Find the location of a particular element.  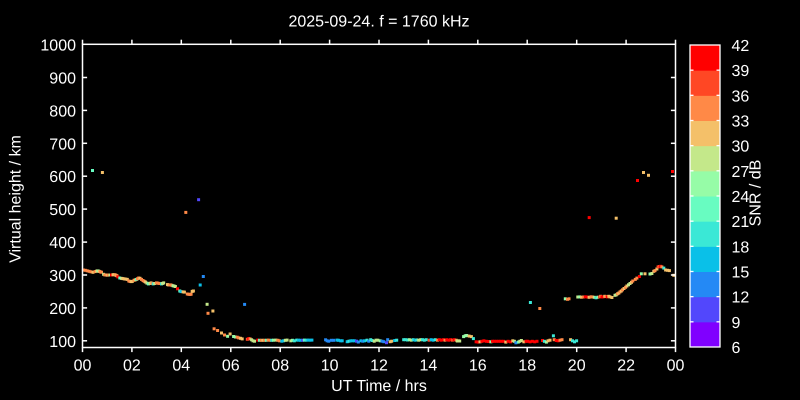

svg-text: 39 is located at coordinates (741, 71).